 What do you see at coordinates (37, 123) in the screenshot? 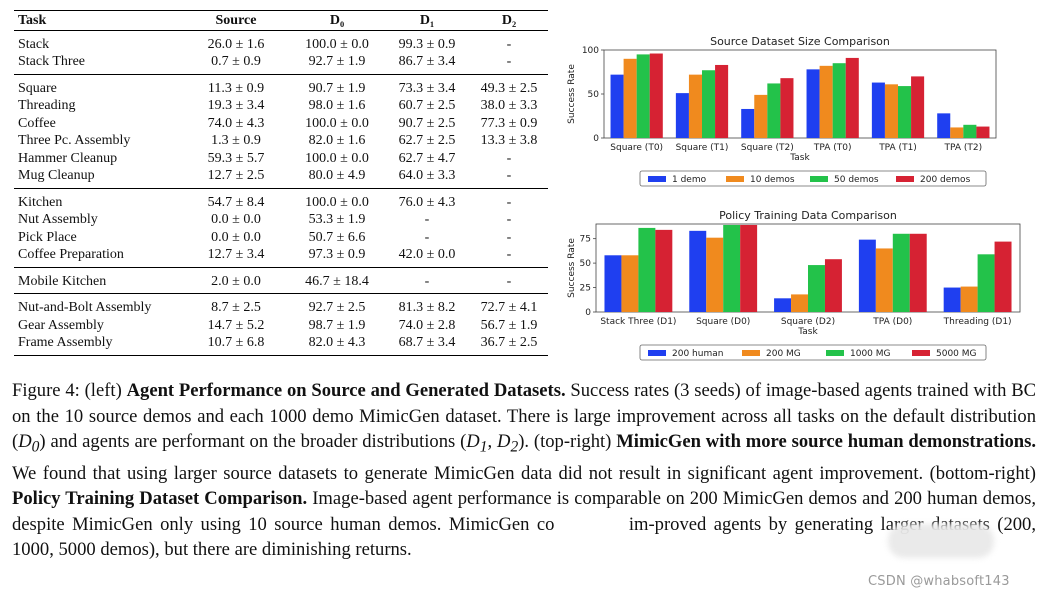
I see `task-name-cell: Coffee` at bounding box center [37, 123].